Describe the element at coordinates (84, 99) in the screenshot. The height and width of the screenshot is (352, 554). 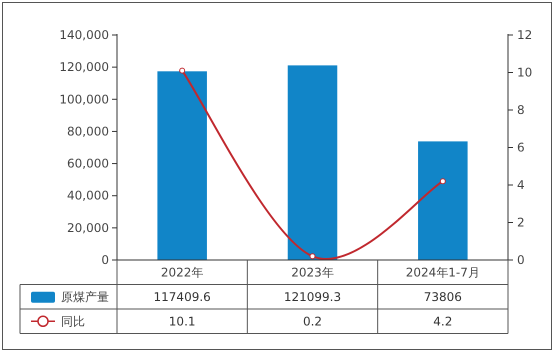
I see `y-tick-label: 100,000` at that location.